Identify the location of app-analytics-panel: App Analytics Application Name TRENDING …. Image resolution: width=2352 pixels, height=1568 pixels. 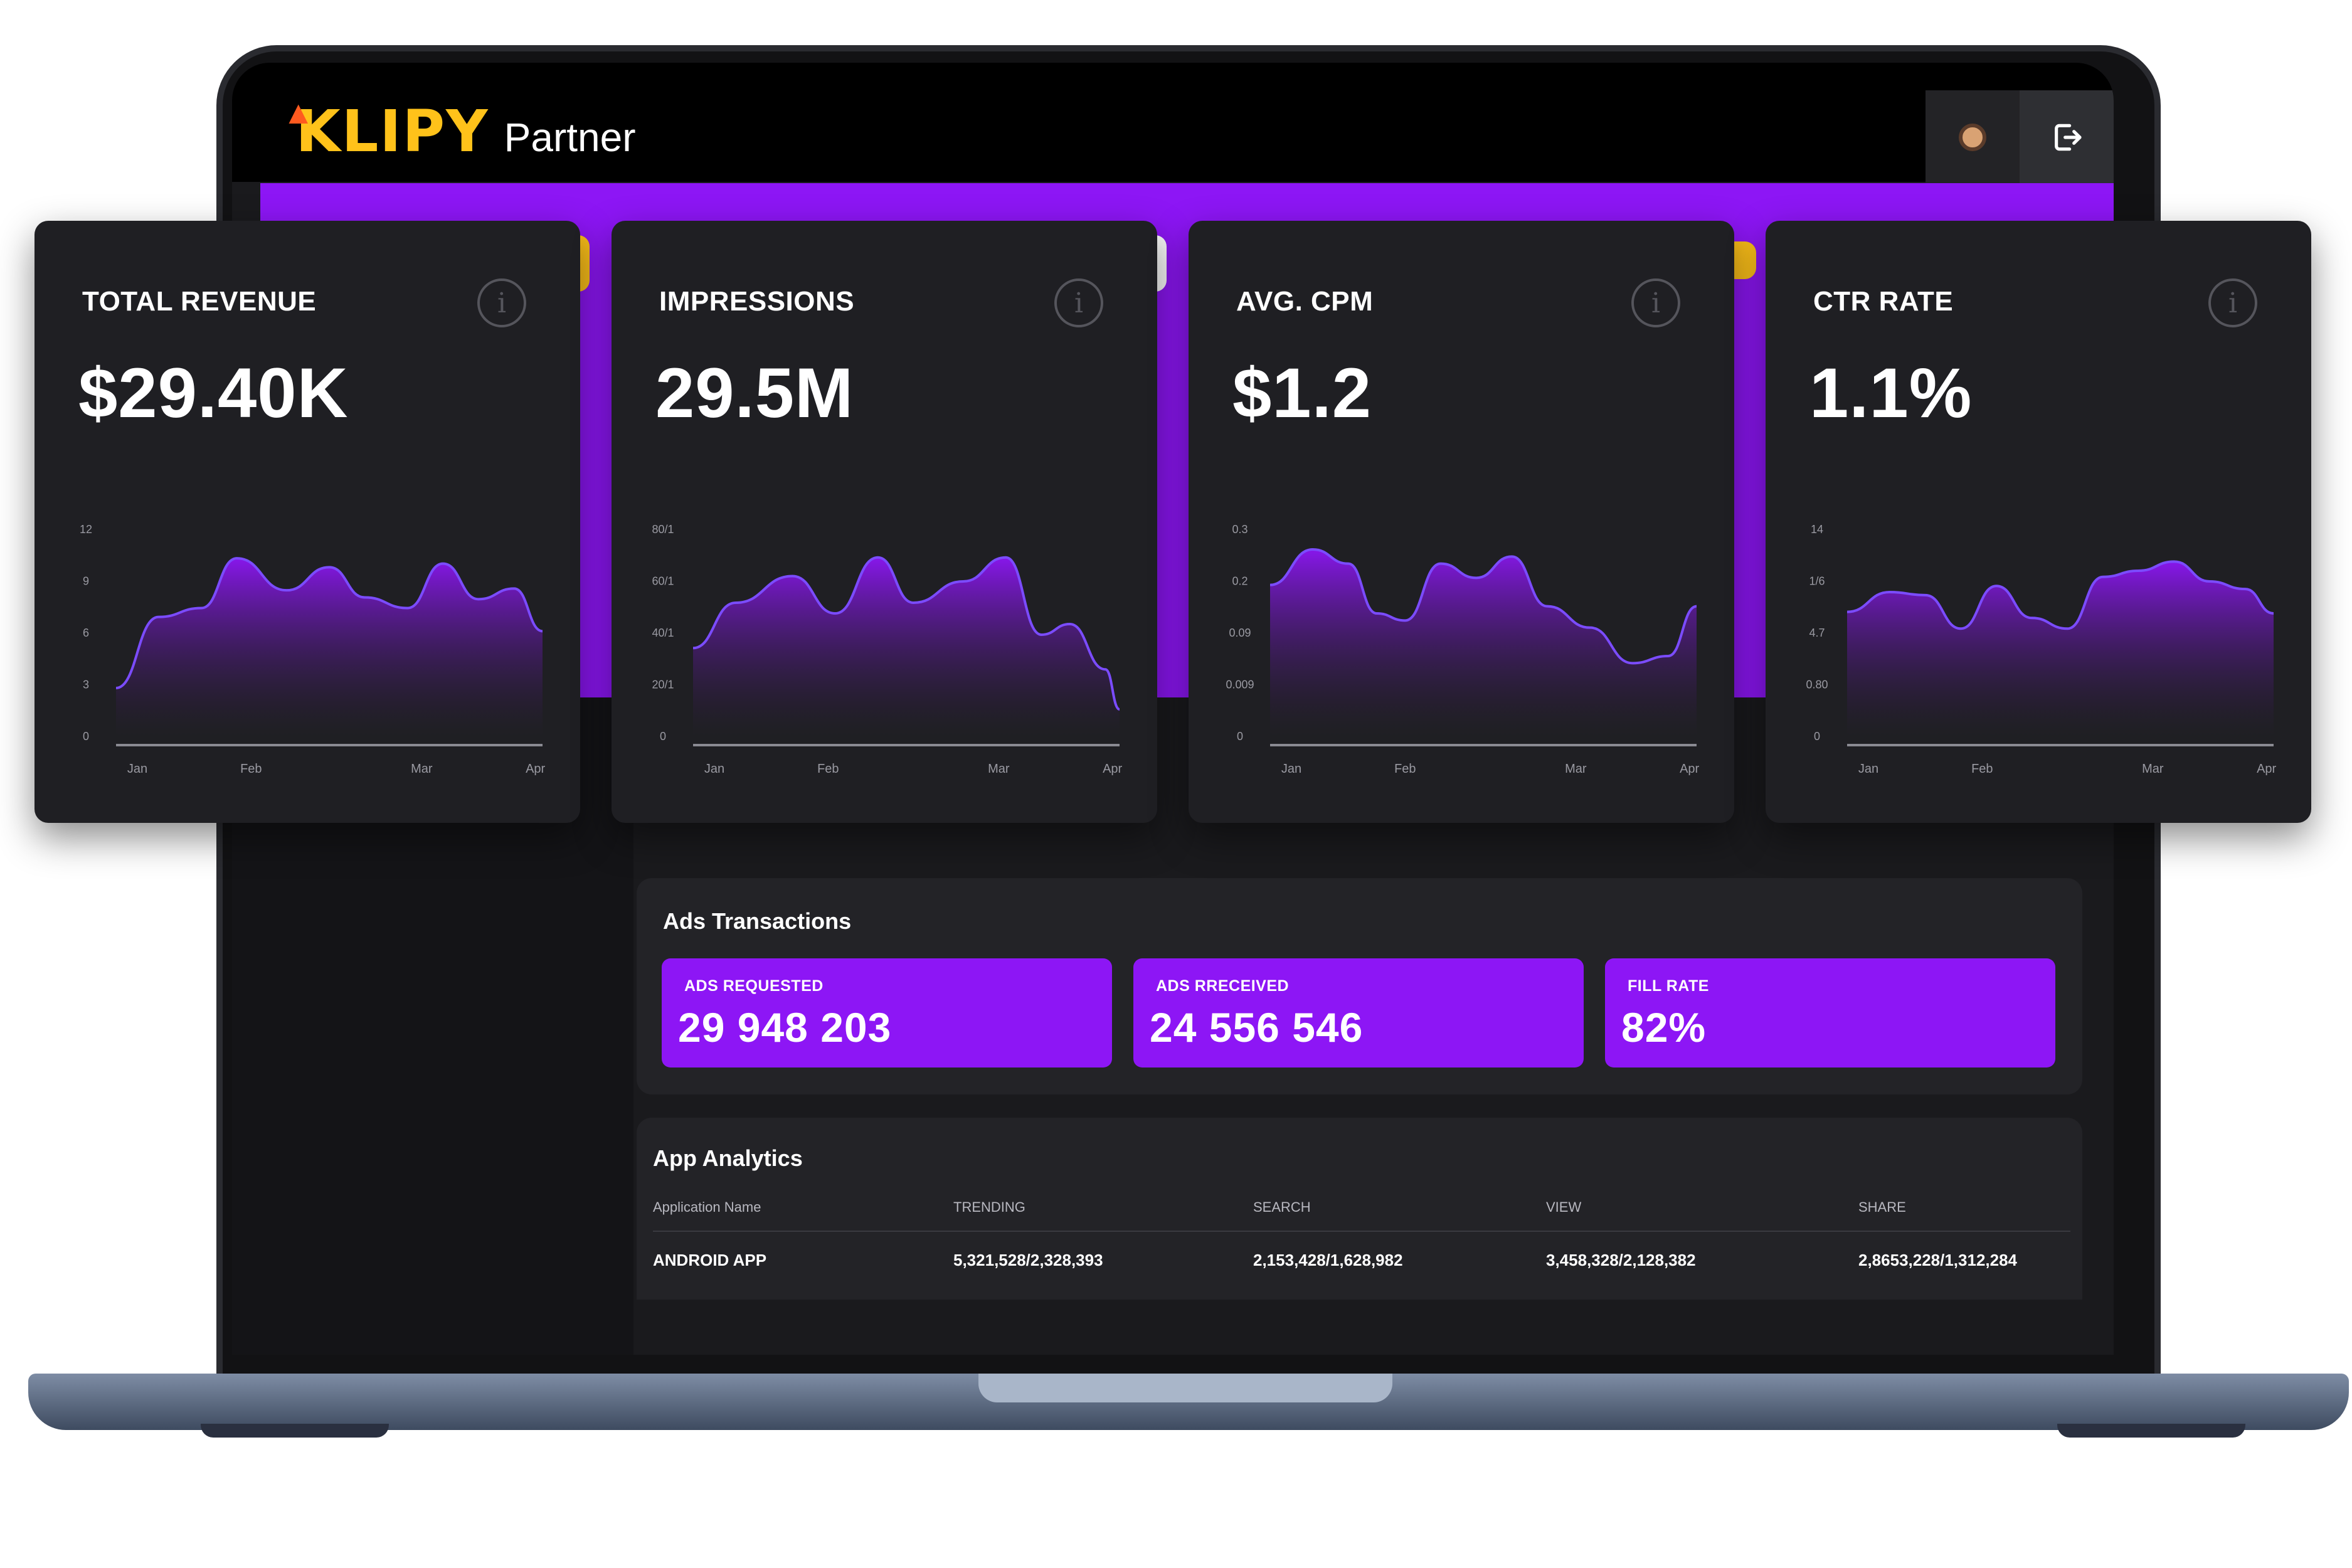
(1359, 1209).